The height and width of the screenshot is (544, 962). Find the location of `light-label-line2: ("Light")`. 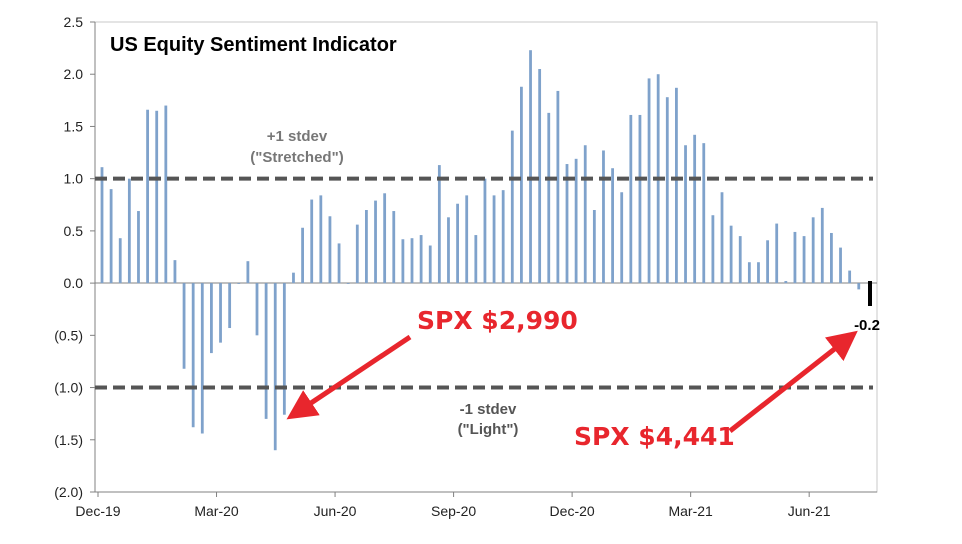

light-label-line2: ("Light") is located at coordinates (488, 429).